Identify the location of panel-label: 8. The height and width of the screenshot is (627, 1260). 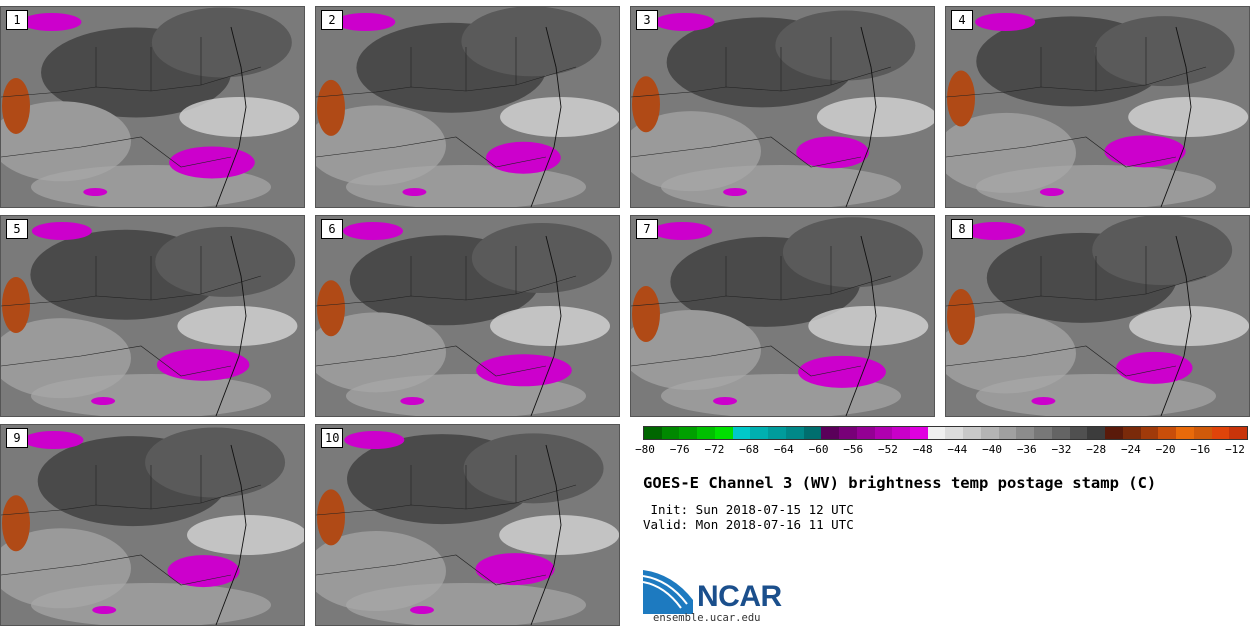
(962, 229).